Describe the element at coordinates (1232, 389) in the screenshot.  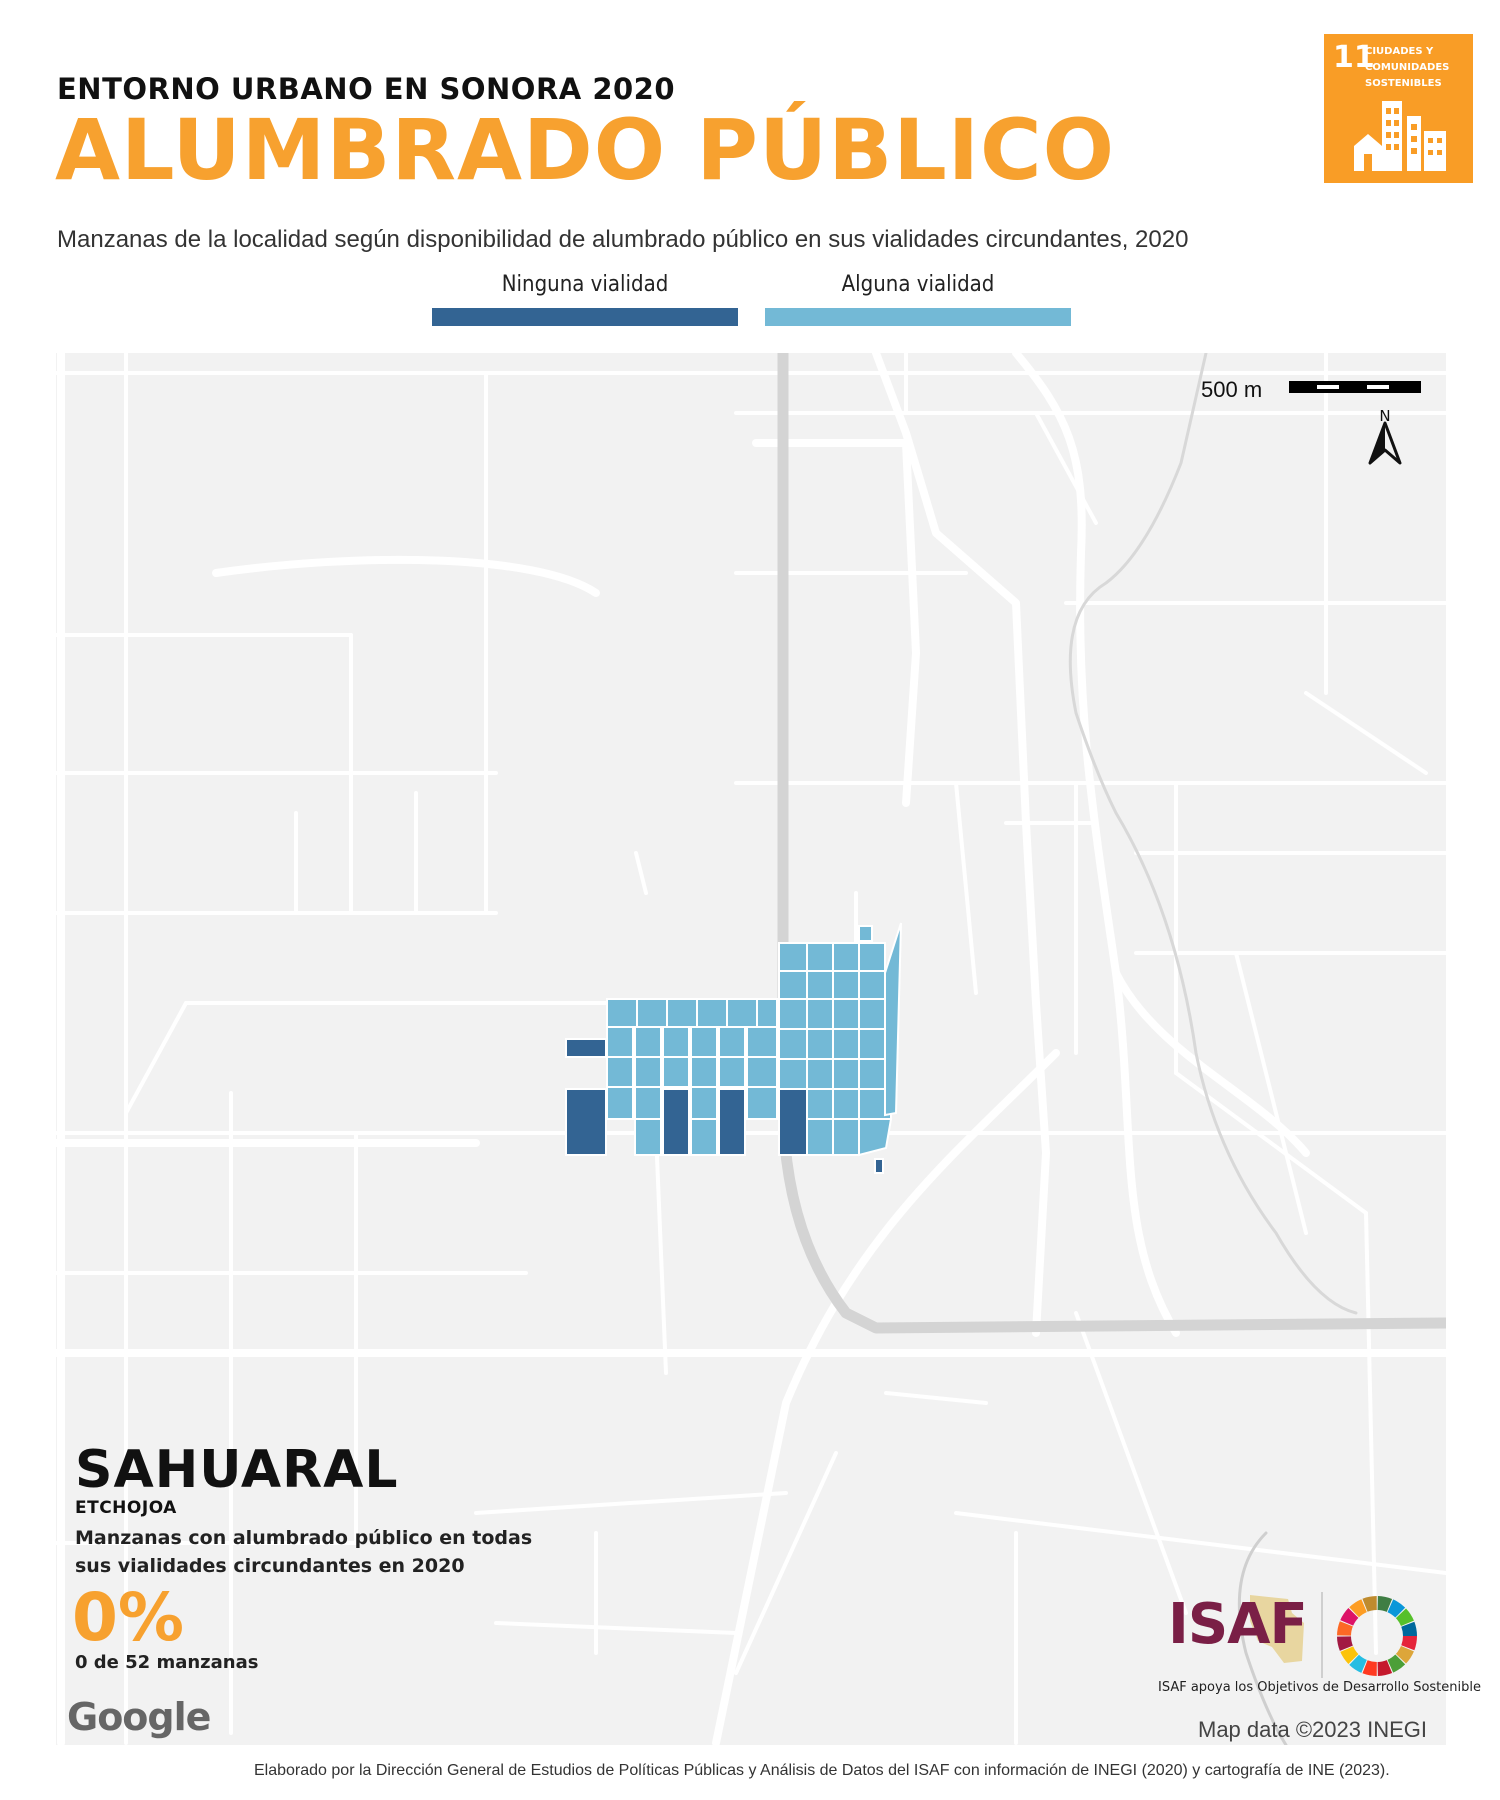
I see `scale-label: 500 m` at that location.